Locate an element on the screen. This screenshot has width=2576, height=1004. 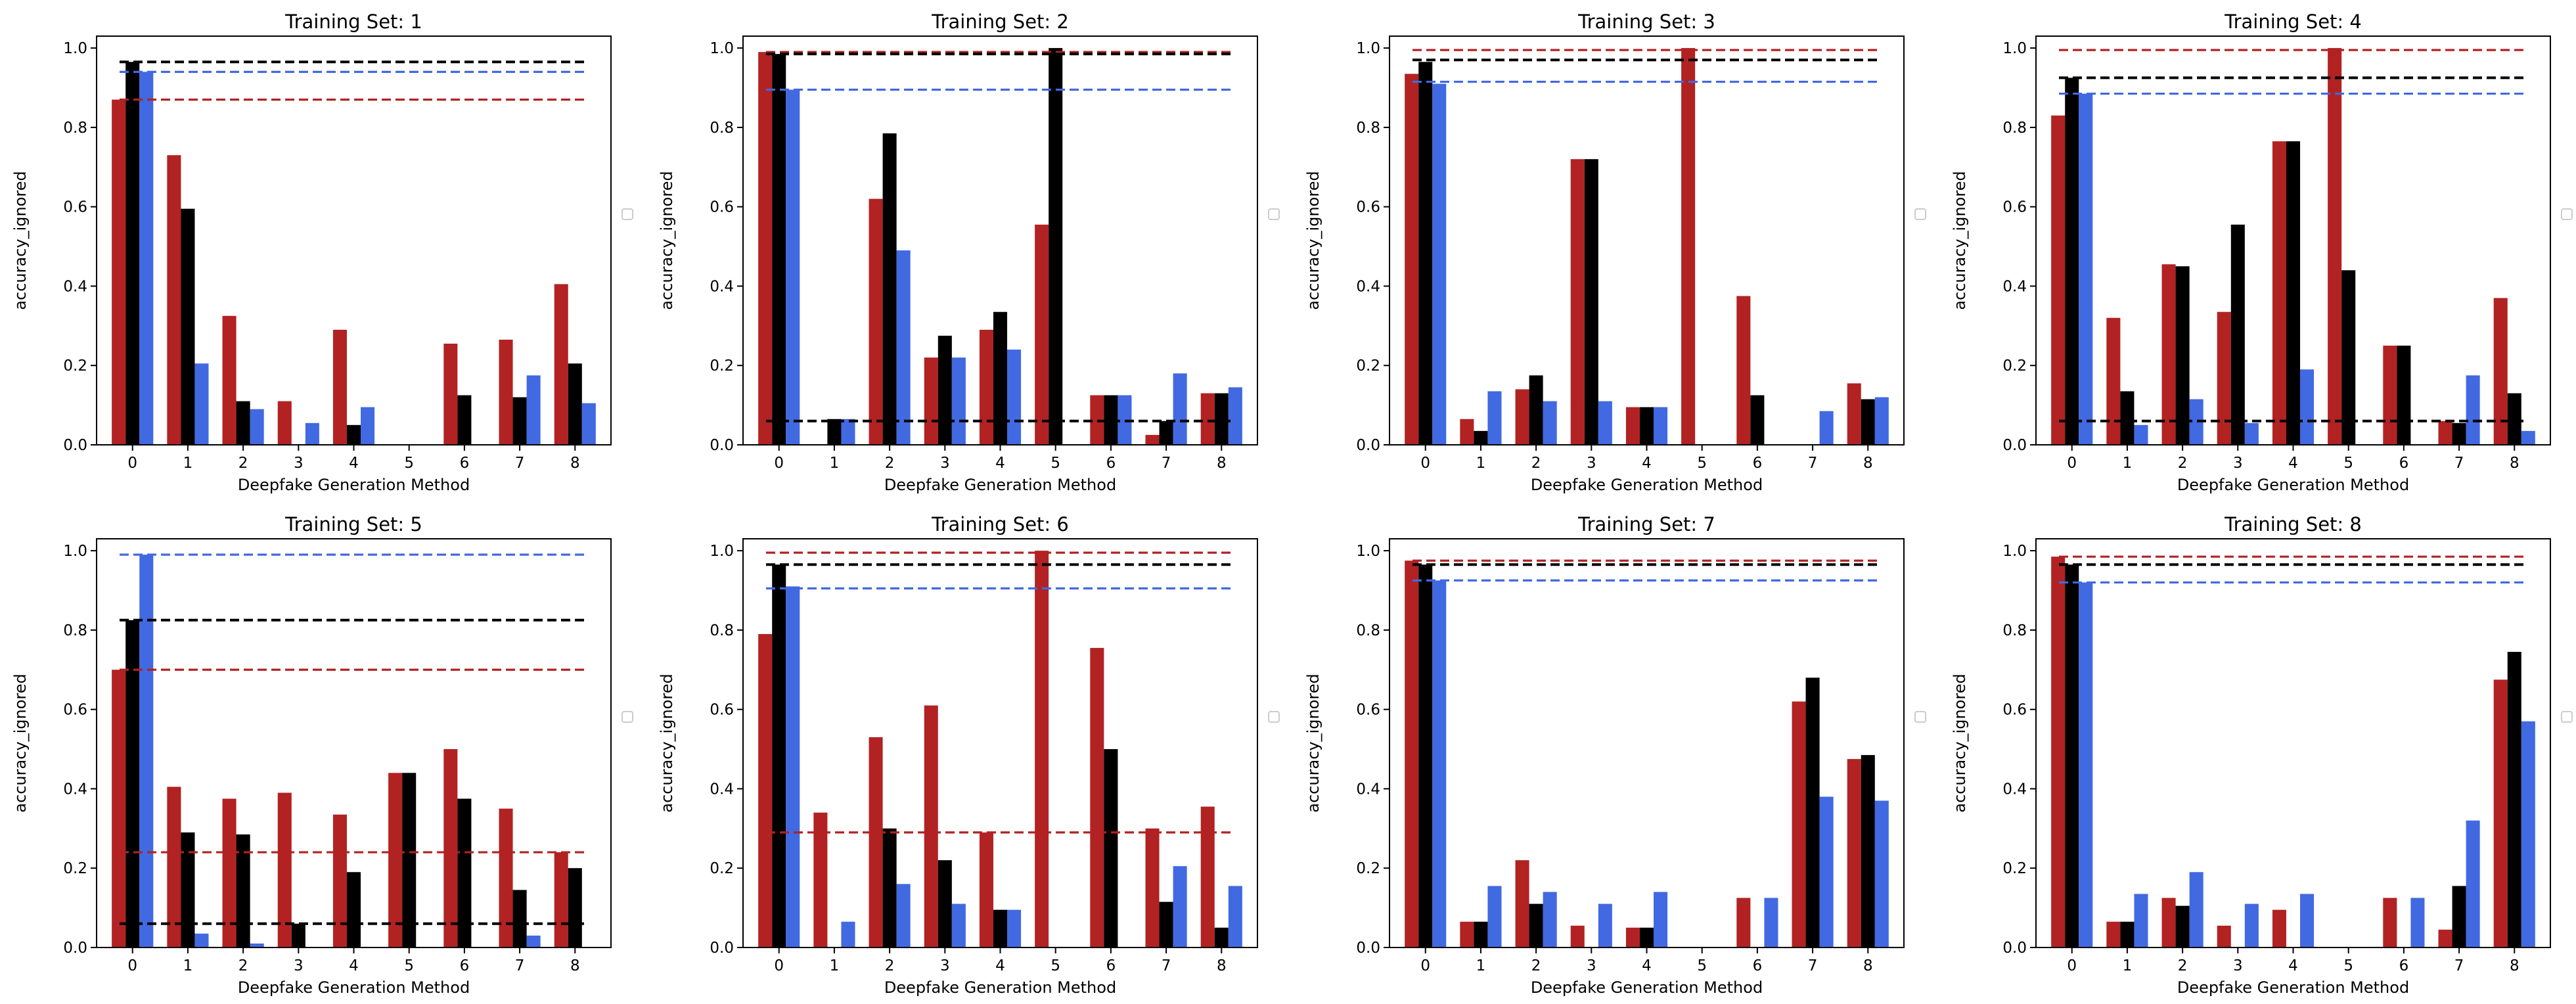
chart-title: Training Set: 2 is located at coordinates (1000, 22).